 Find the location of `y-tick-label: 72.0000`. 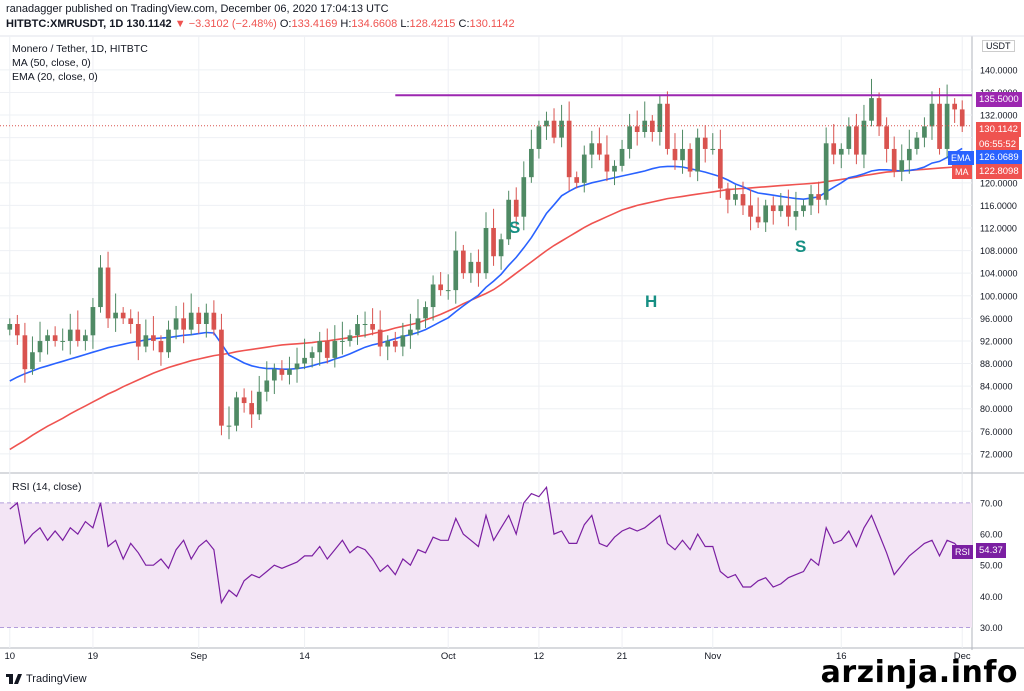

y-tick-label: 72.0000 is located at coordinates (996, 454).